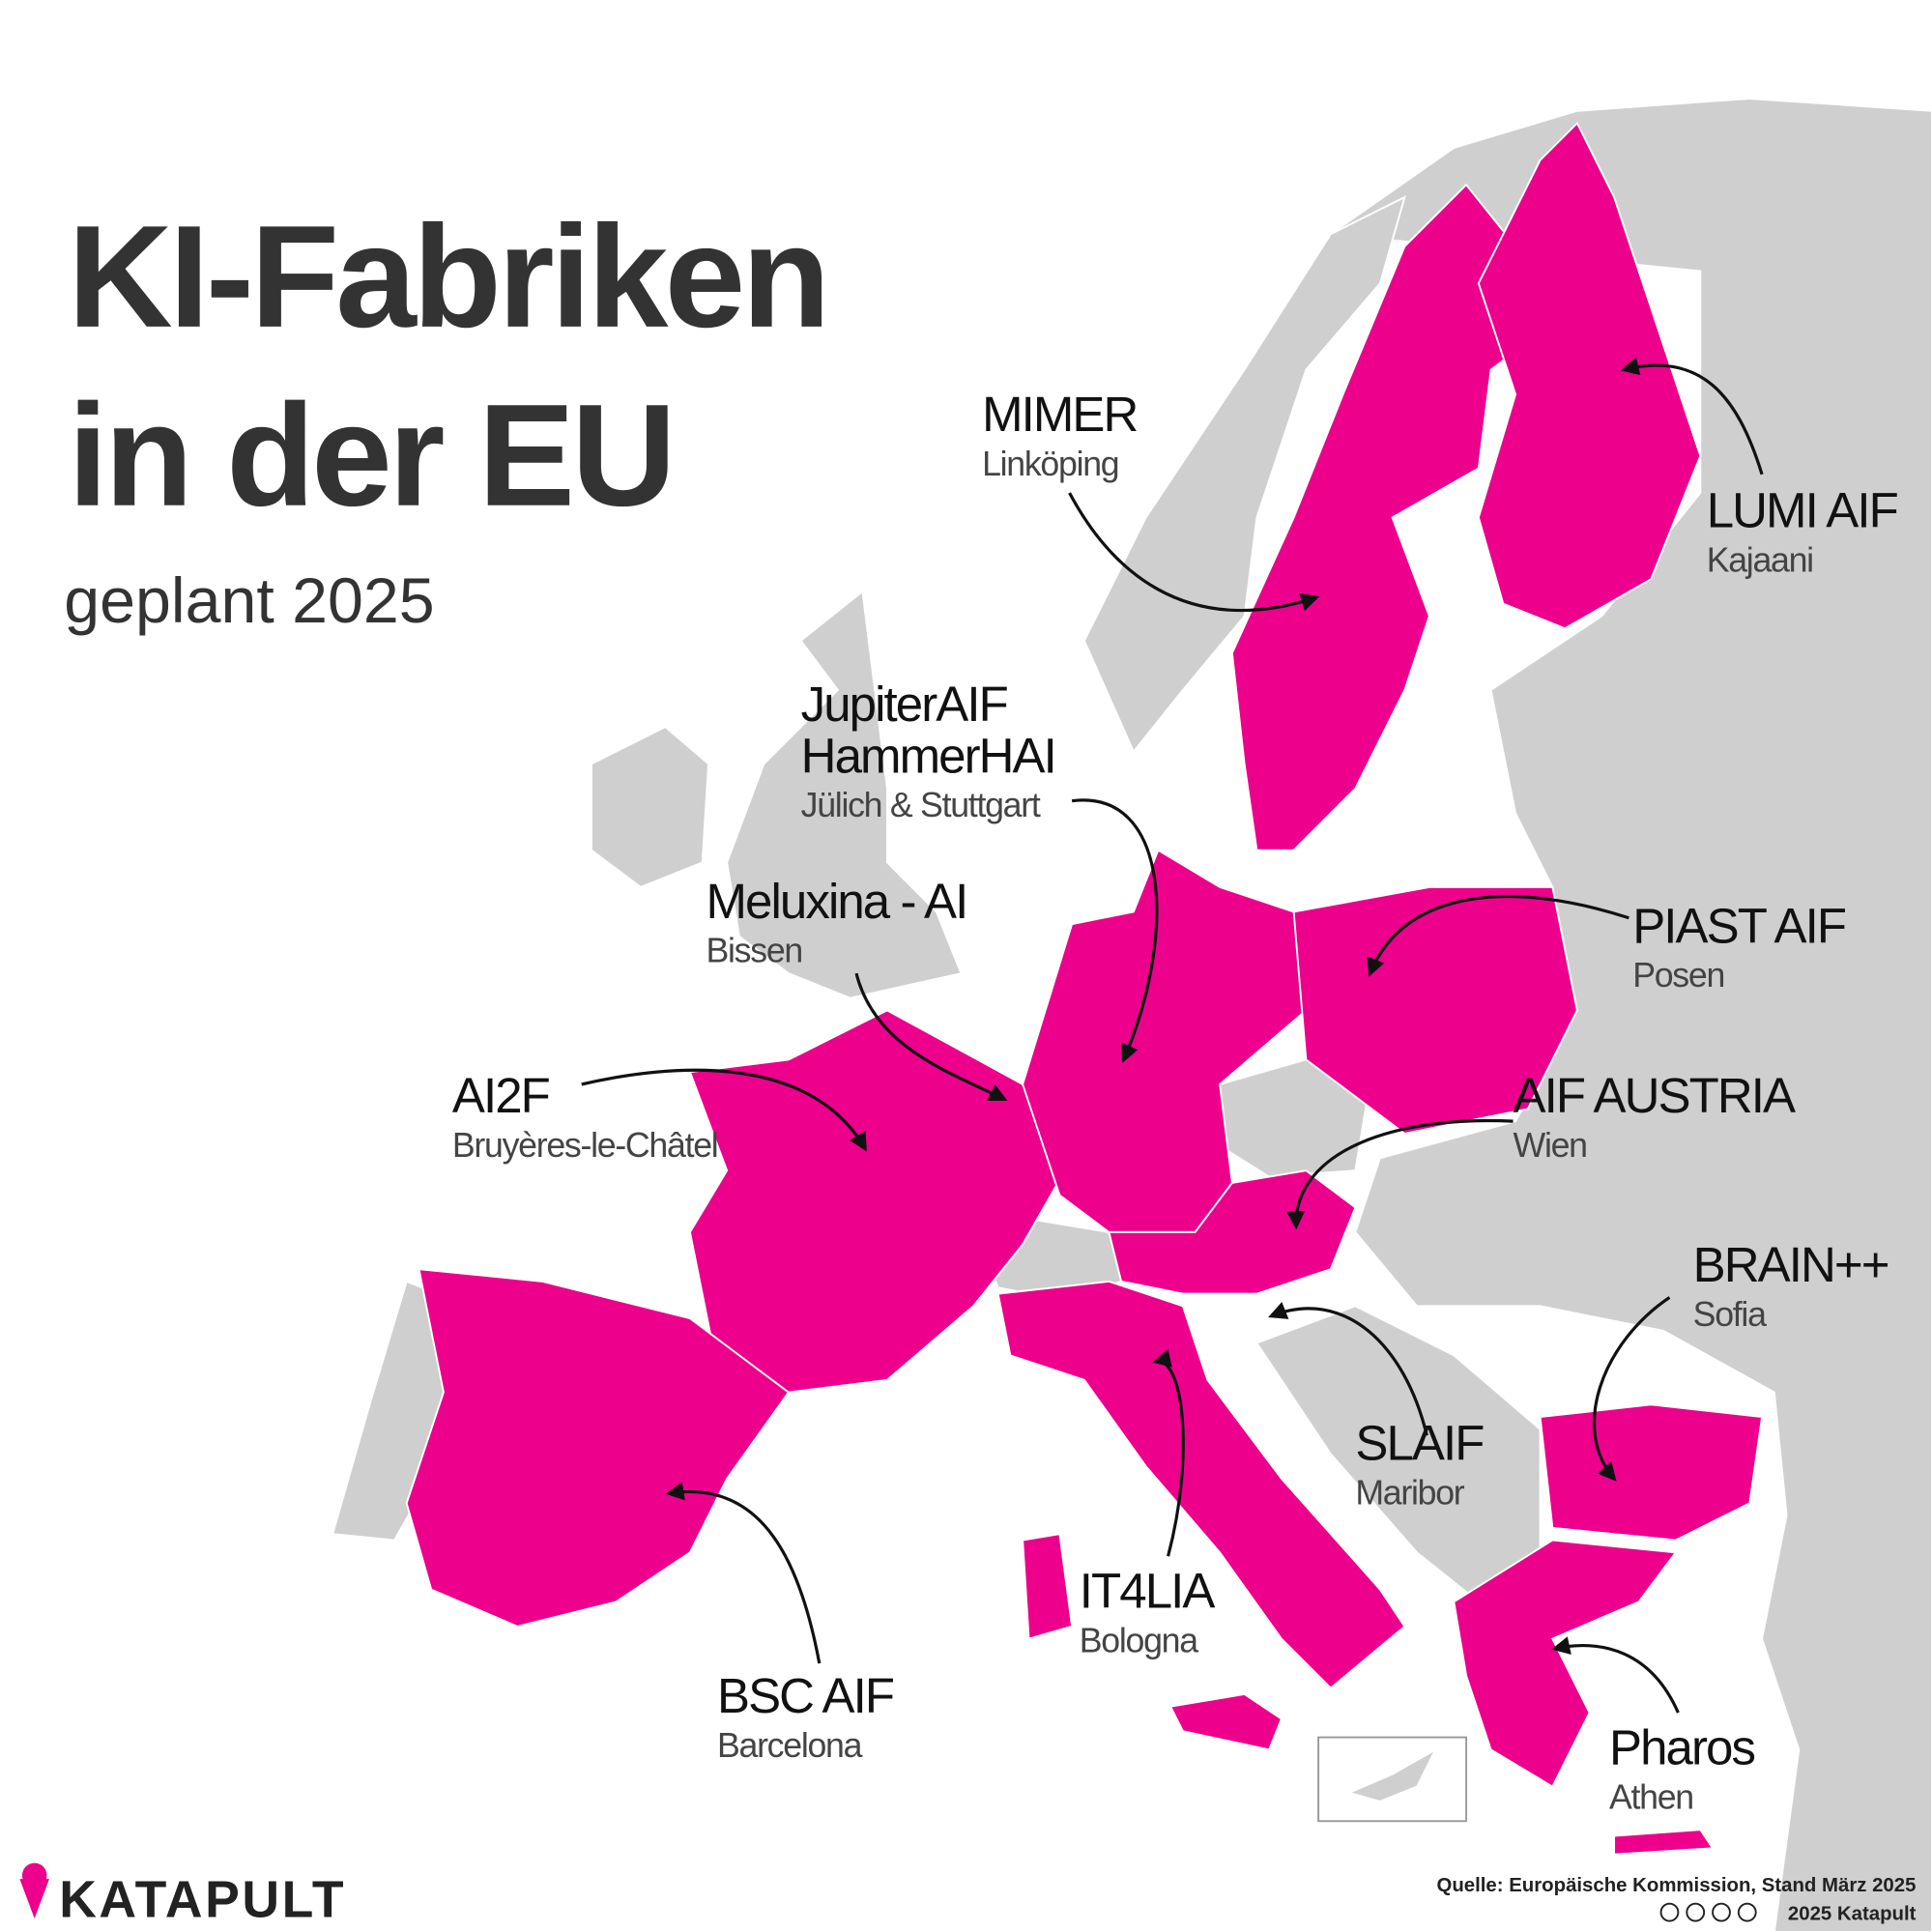  I want to click on label-city: Athen, so click(1651, 1797).